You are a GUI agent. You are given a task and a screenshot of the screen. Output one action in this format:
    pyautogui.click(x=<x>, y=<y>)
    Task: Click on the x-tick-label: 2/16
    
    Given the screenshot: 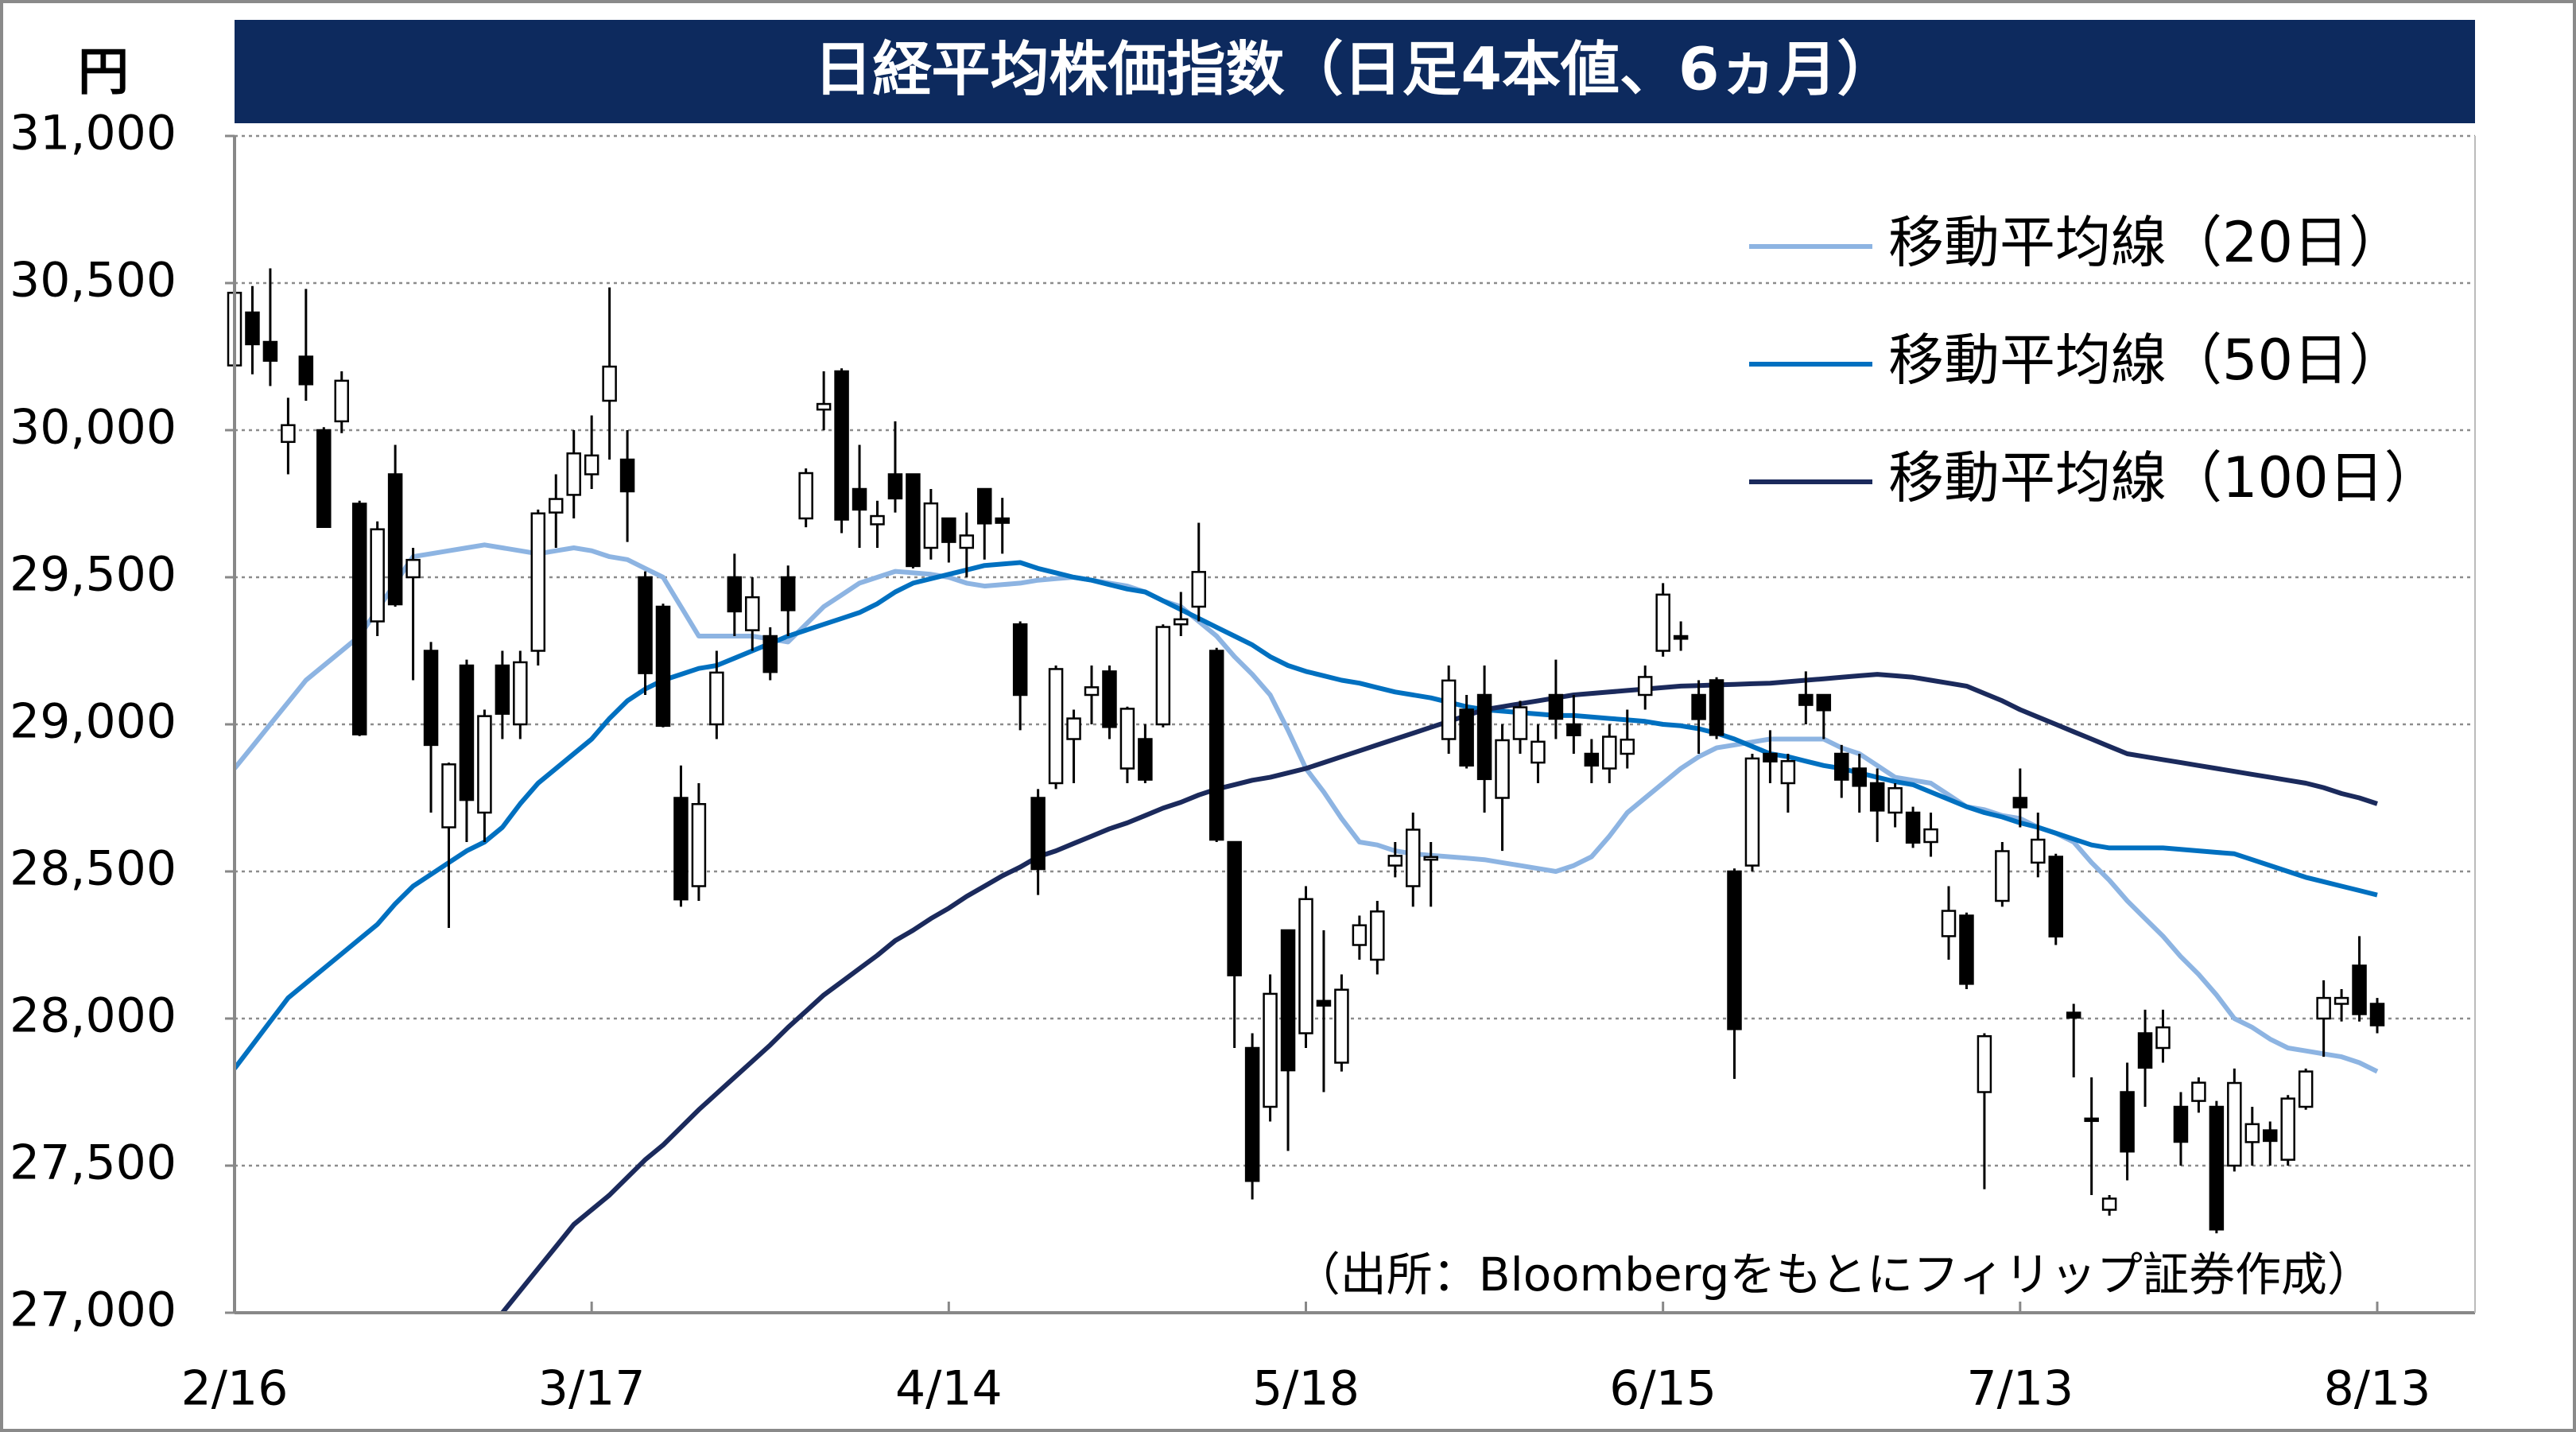 What is the action you would take?
    pyautogui.click(x=235, y=1389)
    